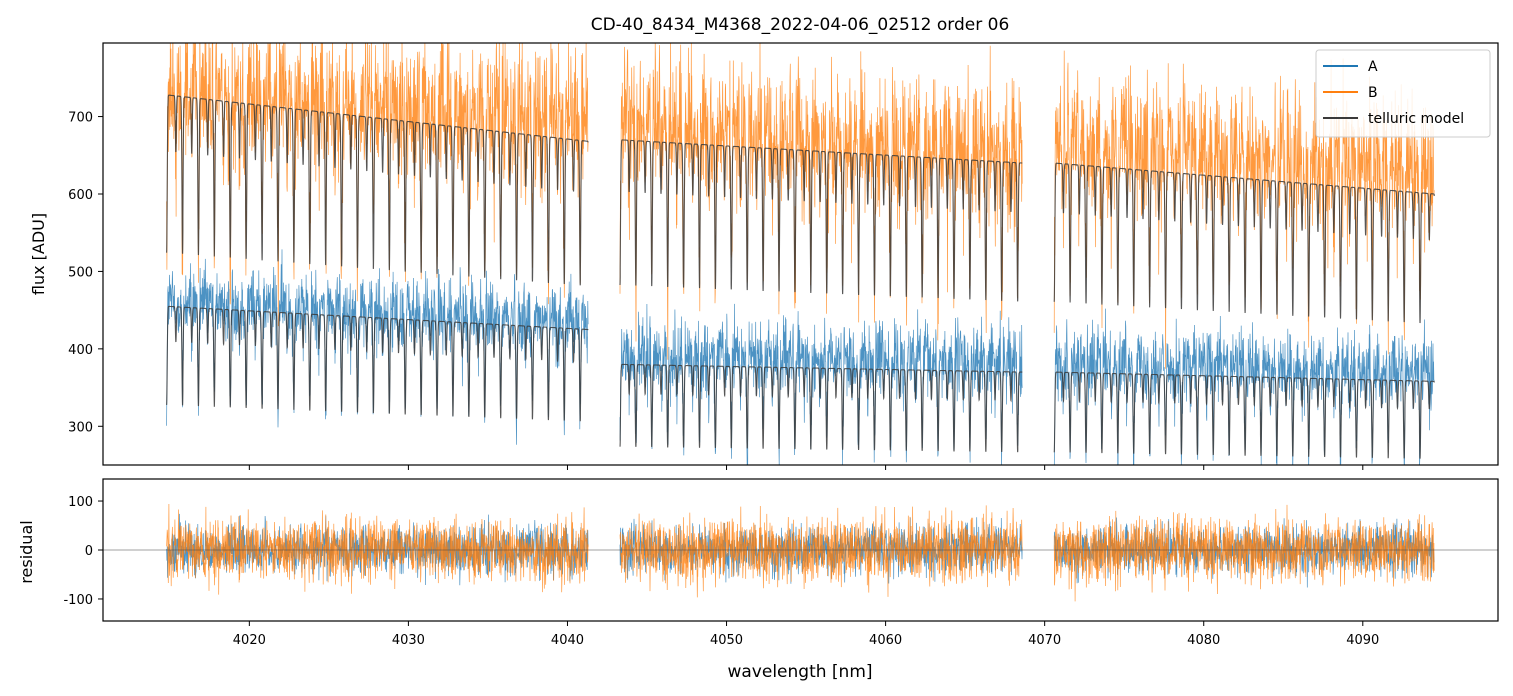 The image size is (1513, 696). I want to click on legend-box, so click(1403, 93).